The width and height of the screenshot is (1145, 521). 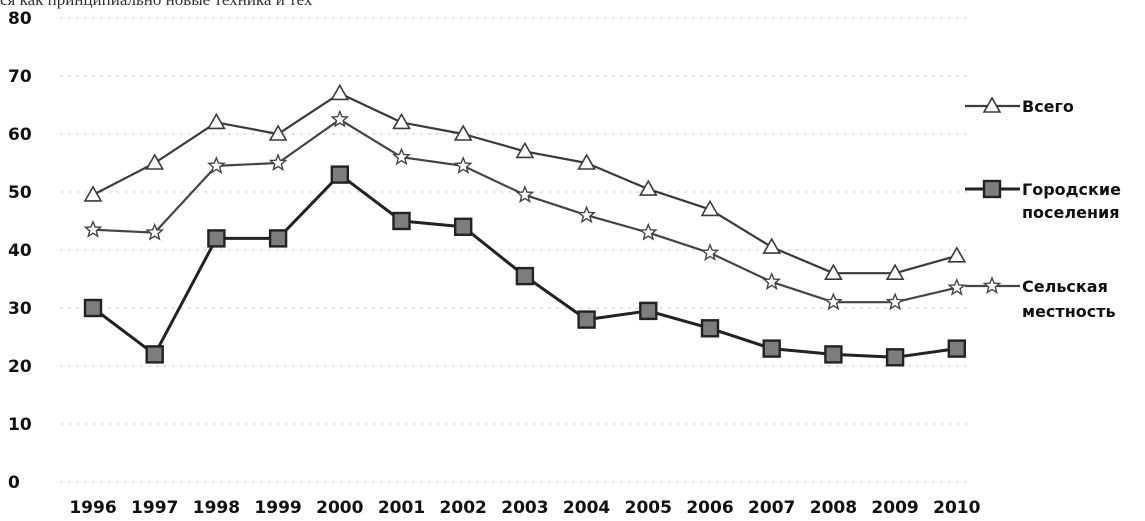 What do you see at coordinates (771, 508) in the screenshot?
I see `x-tick-label: 2007` at bounding box center [771, 508].